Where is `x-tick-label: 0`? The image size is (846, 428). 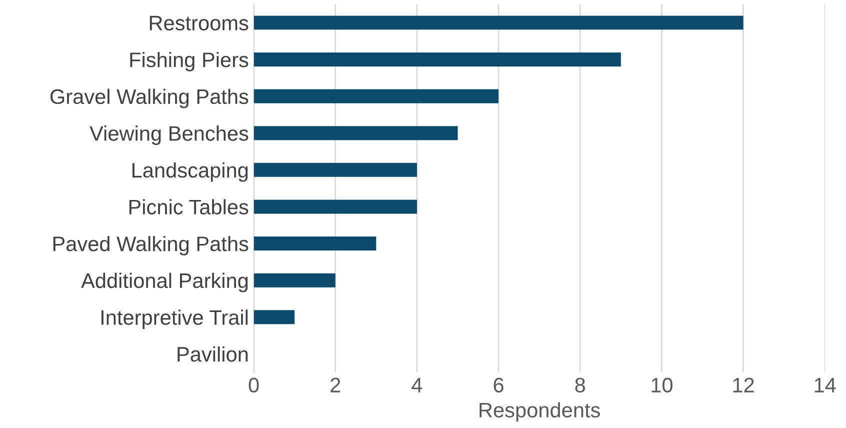
x-tick-label: 0 is located at coordinates (253, 385).